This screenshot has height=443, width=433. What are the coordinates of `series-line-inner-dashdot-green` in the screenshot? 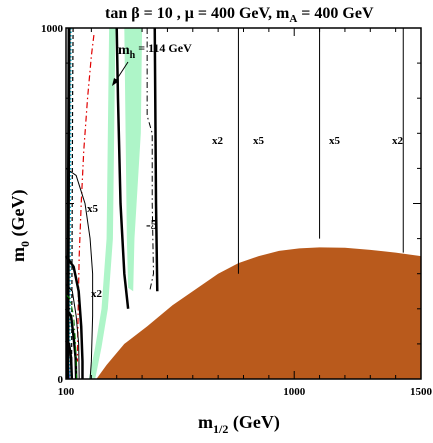 It's located at (71, 337).